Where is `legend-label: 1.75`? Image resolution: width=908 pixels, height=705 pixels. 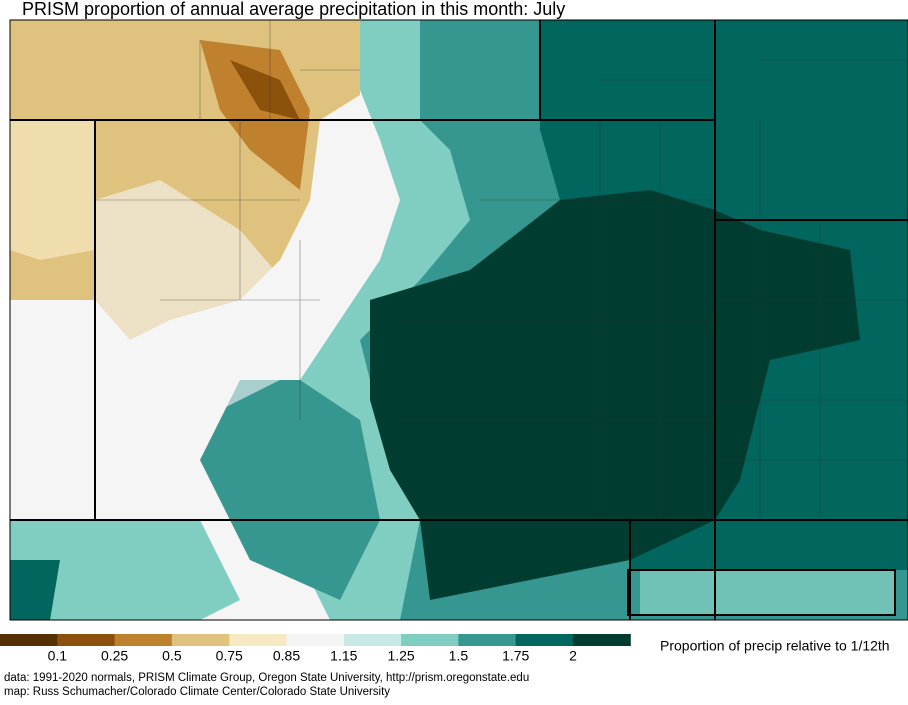
legend-label: 1.75 is located at coordinates (515, 656).